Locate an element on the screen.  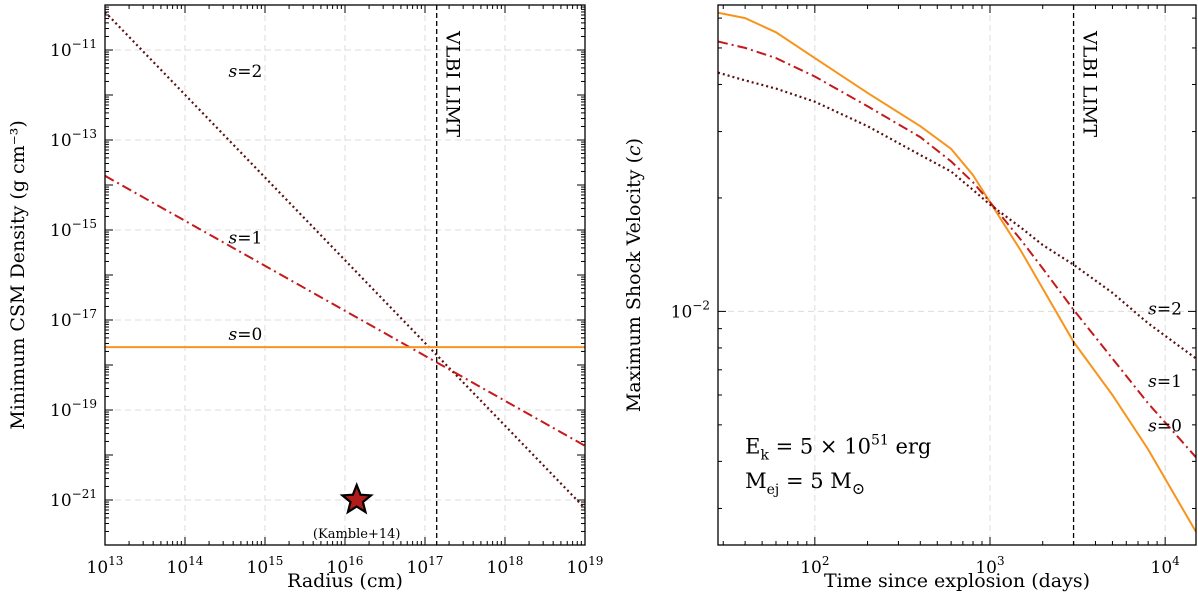
y-tick-exp: −15 is located at coordinates (84, 224).